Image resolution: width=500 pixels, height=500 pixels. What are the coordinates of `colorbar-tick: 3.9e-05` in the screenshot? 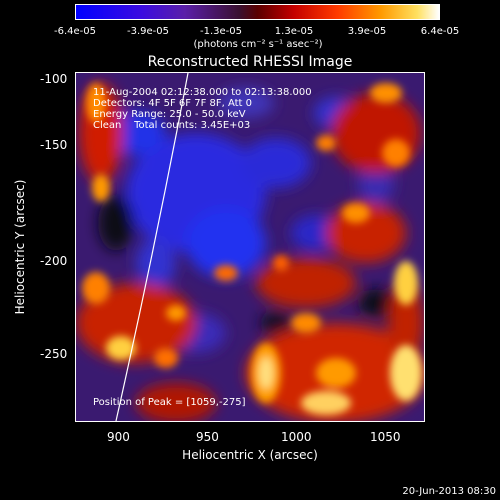 It's located at (367, 31).